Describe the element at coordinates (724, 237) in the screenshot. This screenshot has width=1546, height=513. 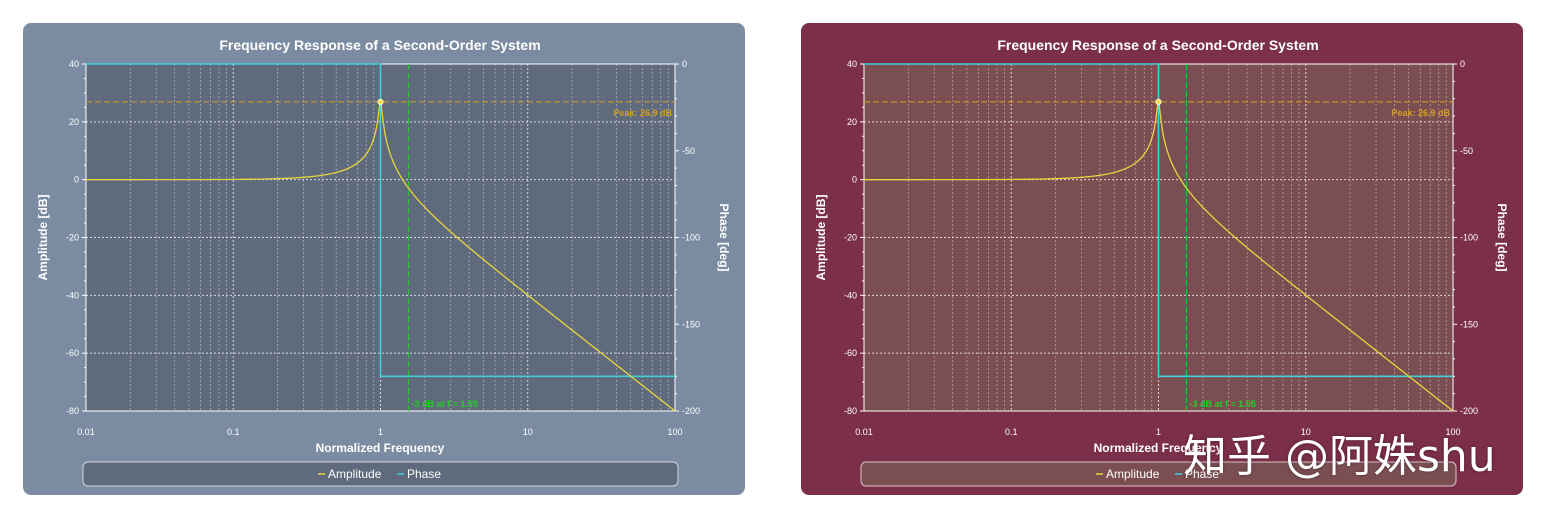
I see `y2-axis-label-slate: Phase [deg]` at that location.